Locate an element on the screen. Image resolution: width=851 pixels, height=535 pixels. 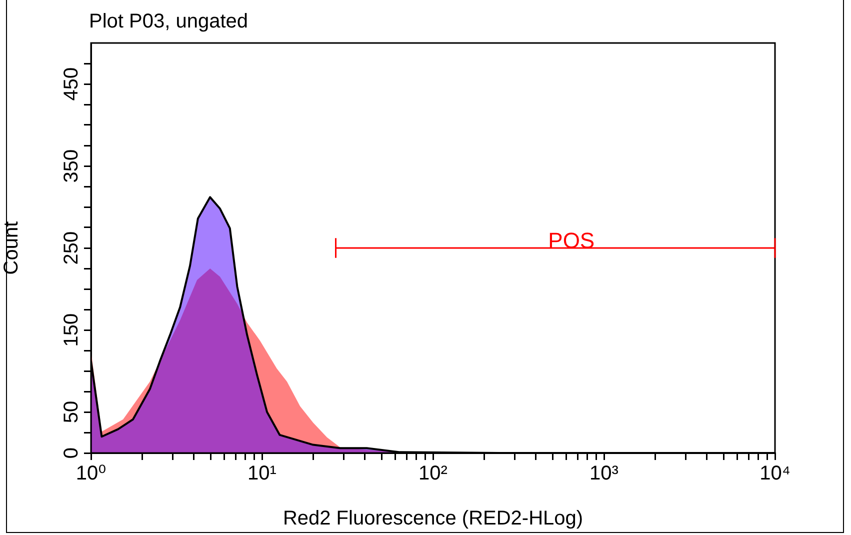
x-axis-title: Red2 Fluorescence (RED2-HLog) is located at coordinates (433, 519).